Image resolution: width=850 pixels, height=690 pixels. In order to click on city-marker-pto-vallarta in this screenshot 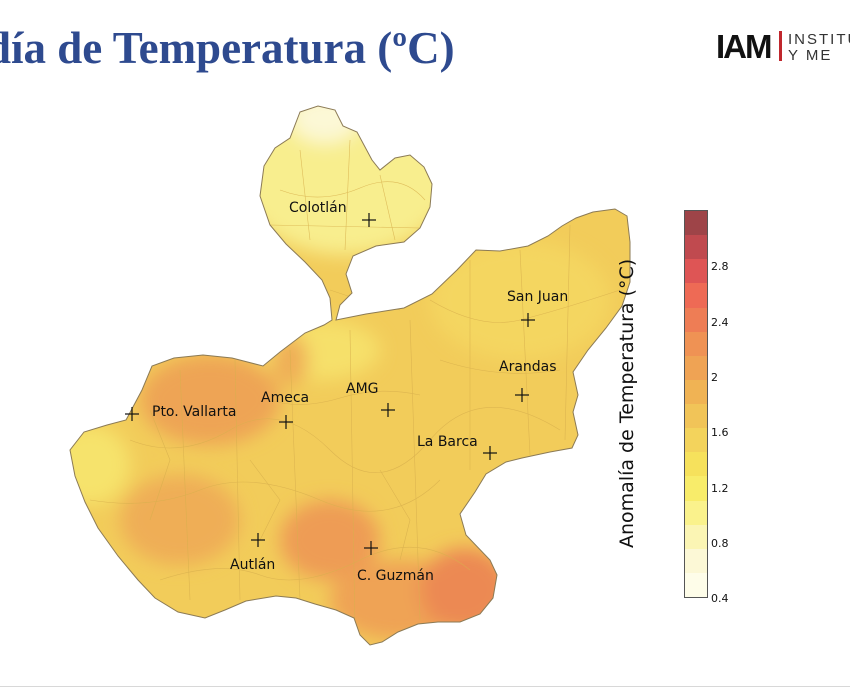, I will do `click(132, 414)`.